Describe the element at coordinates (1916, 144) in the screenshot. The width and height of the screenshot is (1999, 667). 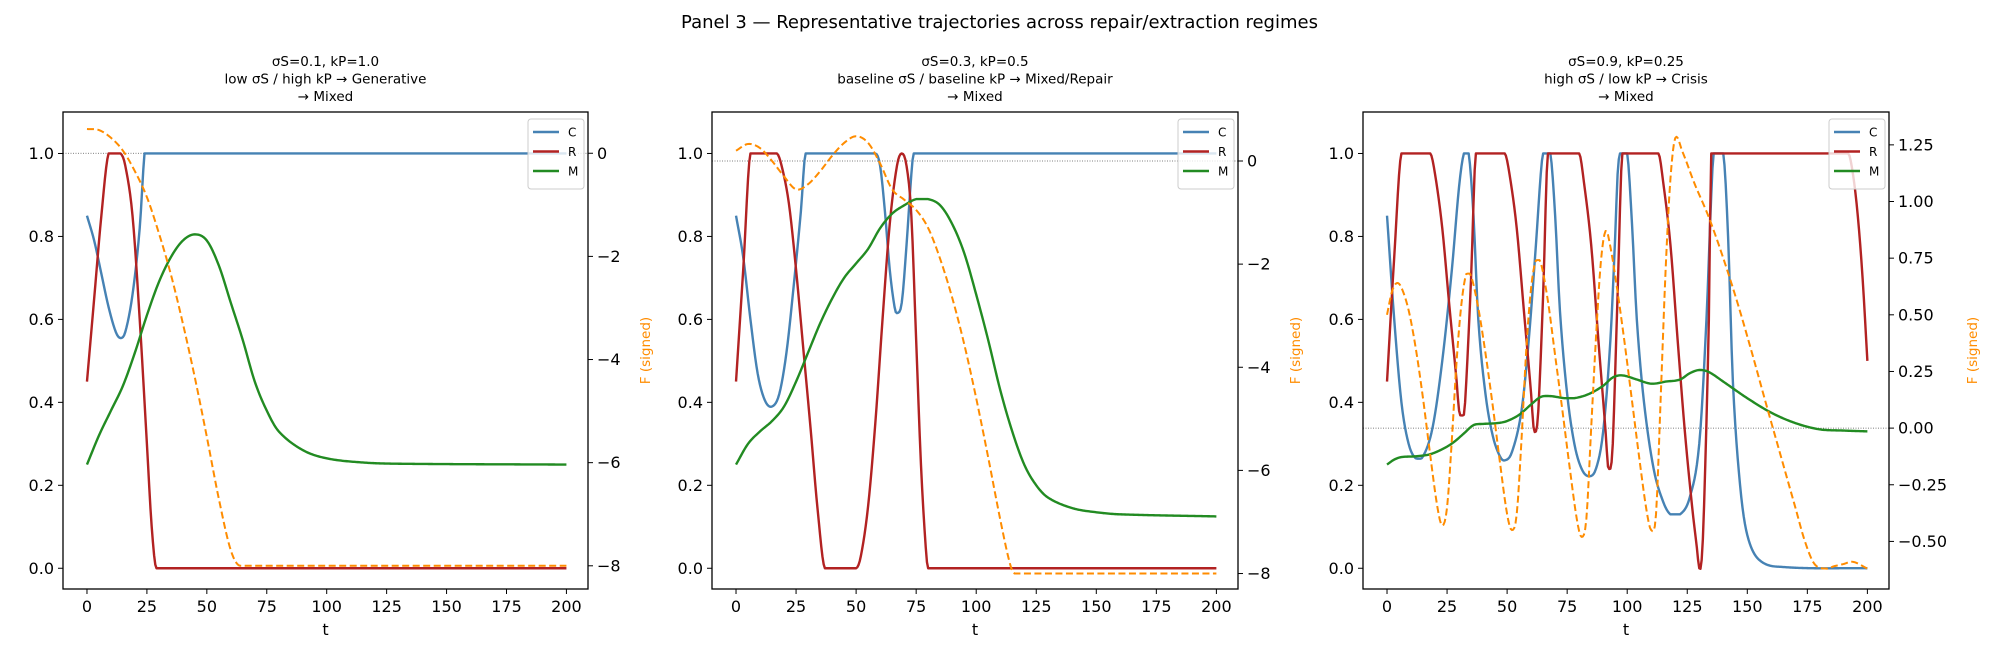
I see `y-right-tick-label: 1.25` at that location.